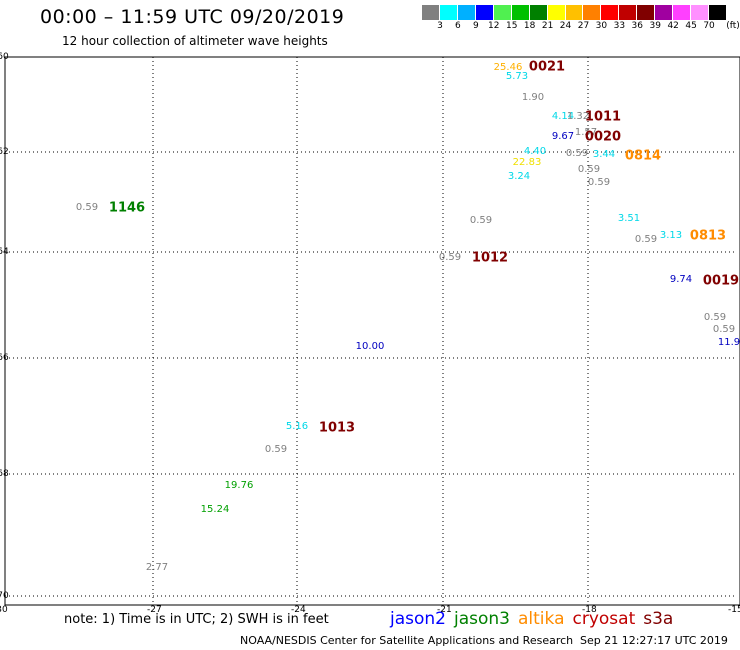 The width and height of the screenshot is (740, 650). I want to click on pass-time-label: 1013, so click(337, 428).